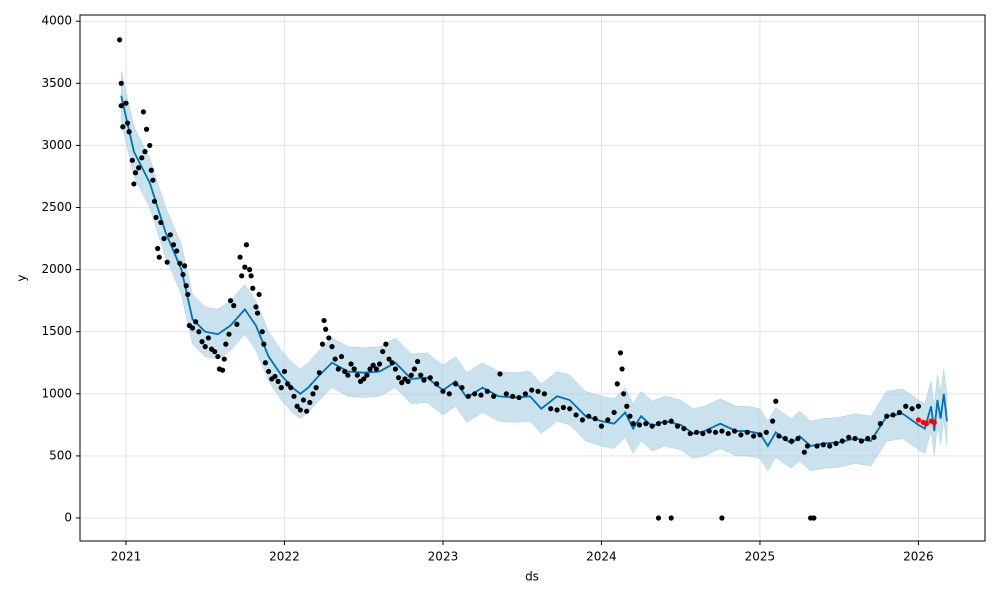  What do you see at coordinates (126, 557) in the screenshot?
I see `x-tick-label: 2021` at bounding box center [126, 557].